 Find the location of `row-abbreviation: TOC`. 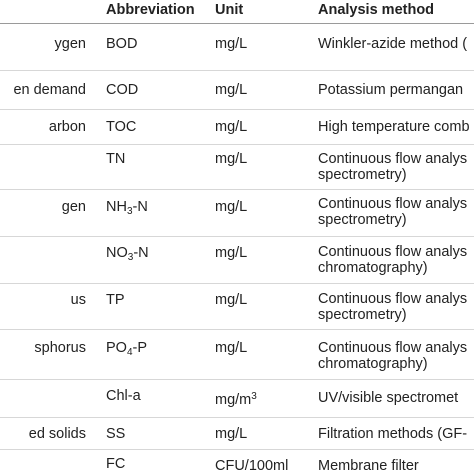

row-abbreviation: TOC is located at coordinates (121, 127).